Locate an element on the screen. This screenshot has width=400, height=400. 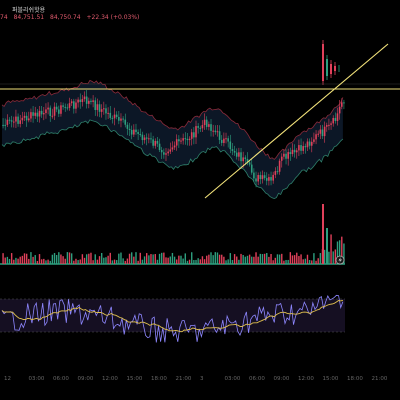
time-axis-tick: 18:00 is located at coordinates (355, 379).